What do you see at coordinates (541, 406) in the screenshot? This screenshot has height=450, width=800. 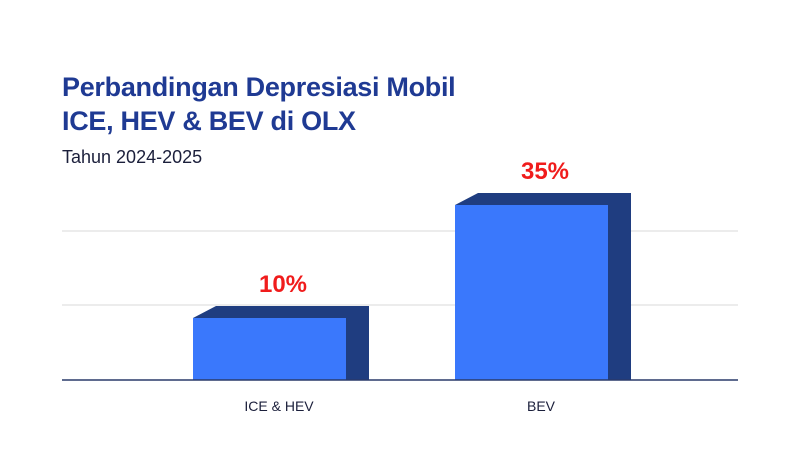 I see `x-tick-label: BEV` at bounding box center [541, 406].